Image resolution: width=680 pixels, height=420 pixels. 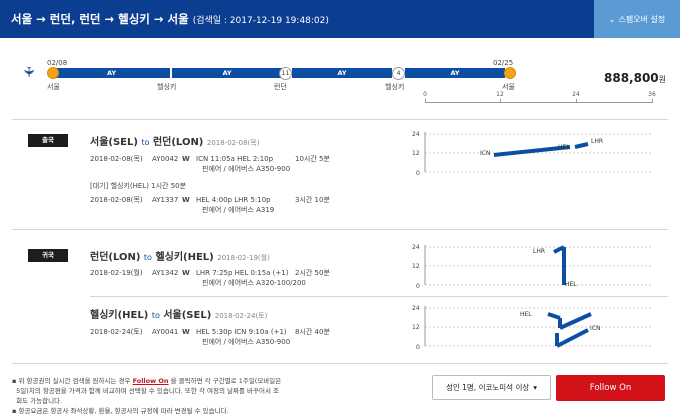 I want to click on outbound-title: 서울(SEL) to 런던(LON) 2018-02-08(목), so click(x=175, y=142).